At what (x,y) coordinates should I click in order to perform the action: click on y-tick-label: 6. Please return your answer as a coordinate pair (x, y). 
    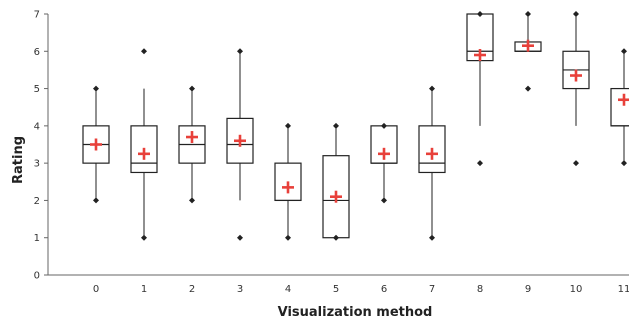
    Looking at the image, I should click on (37, 52).